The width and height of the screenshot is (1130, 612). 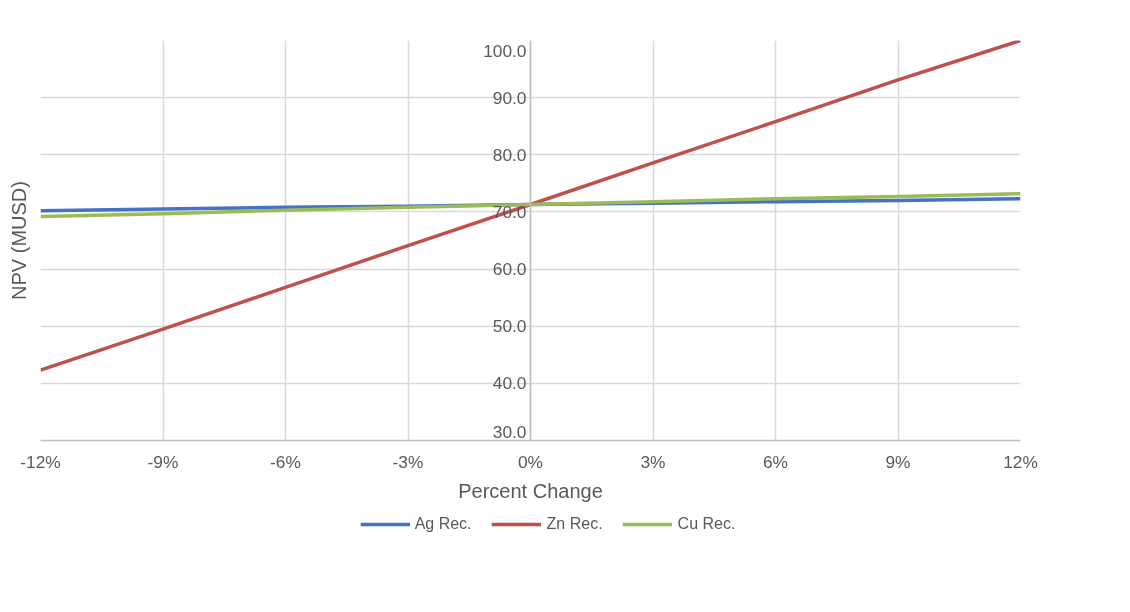 I want to click on y-tick-label: 60.0, so click(x=509, y=269).